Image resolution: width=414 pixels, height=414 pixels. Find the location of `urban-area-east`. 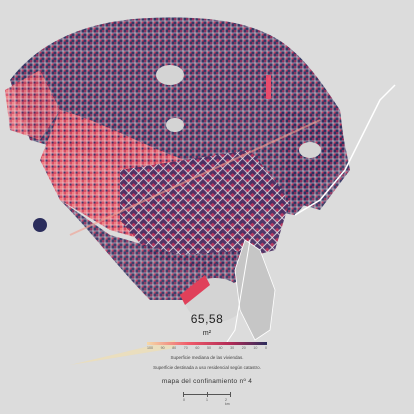

urban-area-east is located at coordinates (315, 160).